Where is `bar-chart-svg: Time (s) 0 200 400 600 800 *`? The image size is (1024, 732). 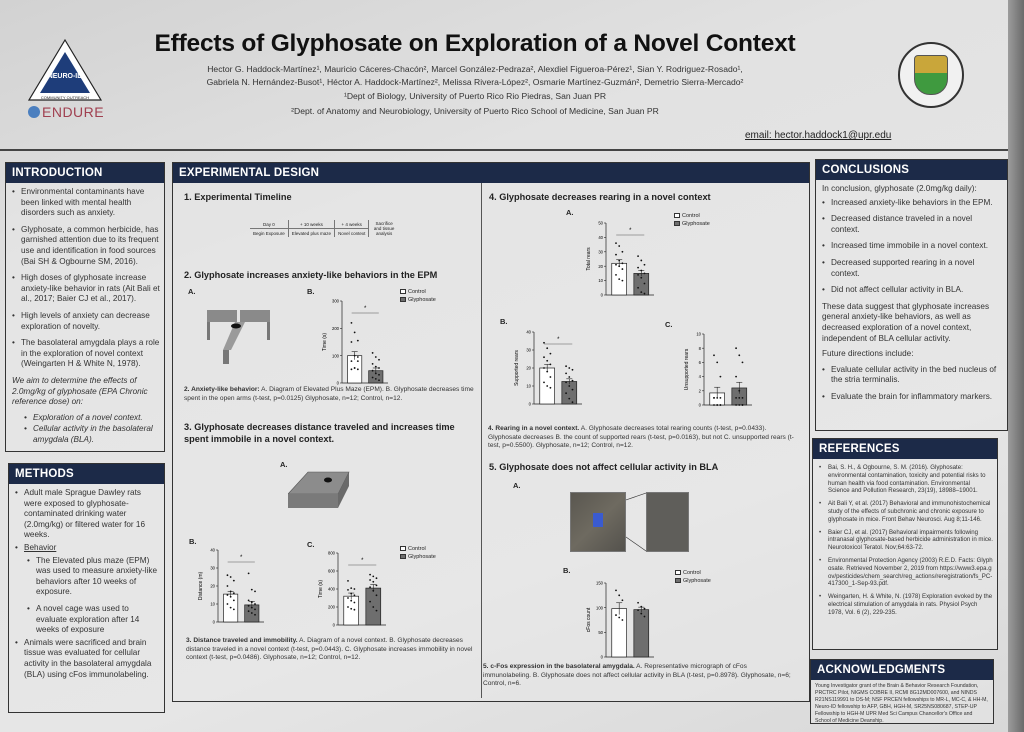
bar-chart-svg: Time (s) 0 200 400 600 800 * is located at coordinates (352, 589).